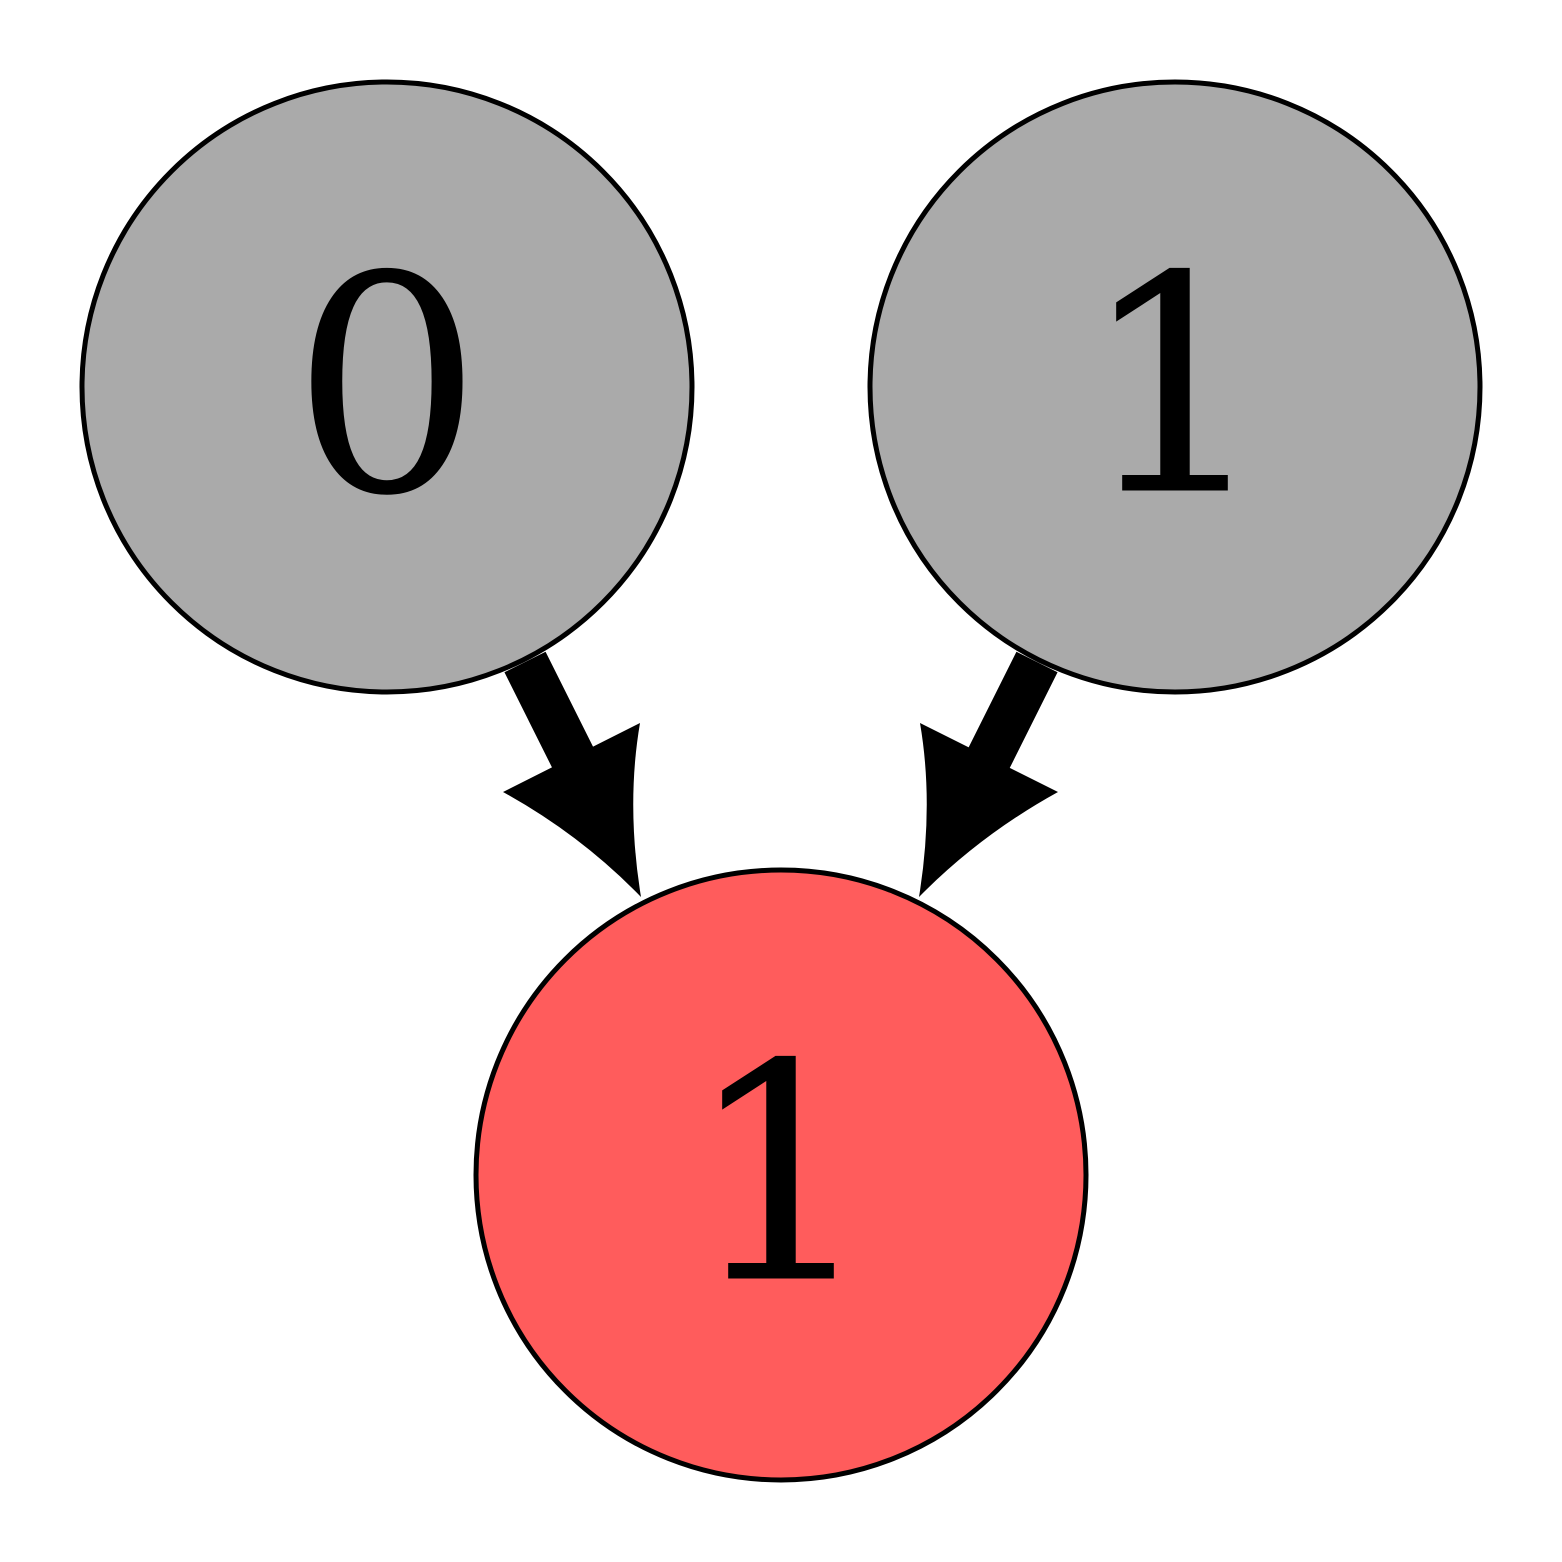 This screenshot has width=1562, height=1562. I want to click on edge-0-to-2-shaft, so click(550, 712).